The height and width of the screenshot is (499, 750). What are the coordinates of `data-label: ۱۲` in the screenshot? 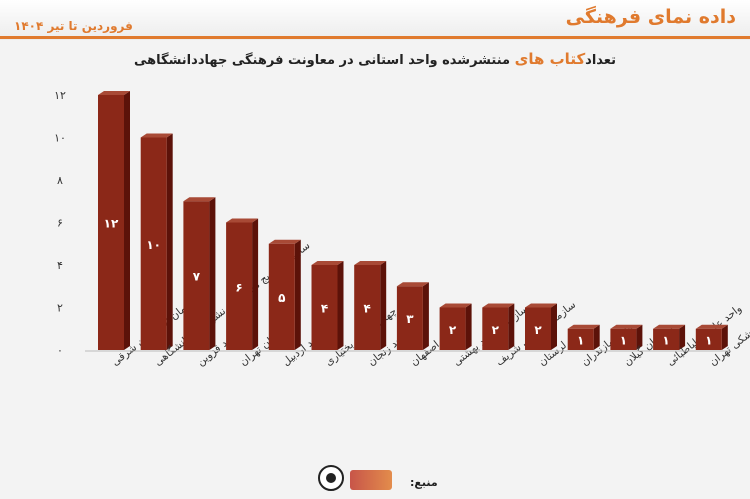 It's located at (111, 224).